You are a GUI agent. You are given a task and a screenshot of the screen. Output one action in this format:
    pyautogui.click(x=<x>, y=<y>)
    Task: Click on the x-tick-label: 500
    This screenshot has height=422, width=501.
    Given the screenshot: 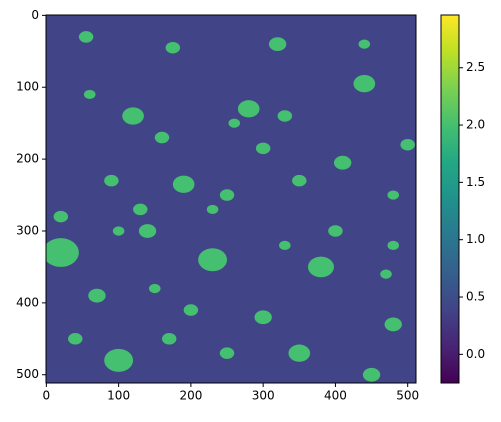 What is the action you would take?
    pyautogui.click(x=407, y=396)
    